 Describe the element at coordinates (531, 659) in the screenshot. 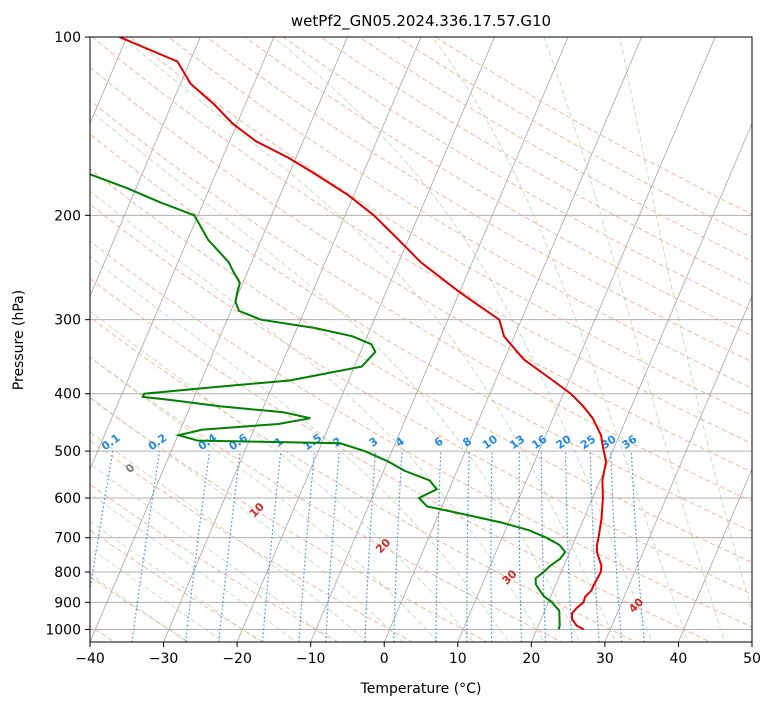

I see `x-tick-label: 20` at that location.